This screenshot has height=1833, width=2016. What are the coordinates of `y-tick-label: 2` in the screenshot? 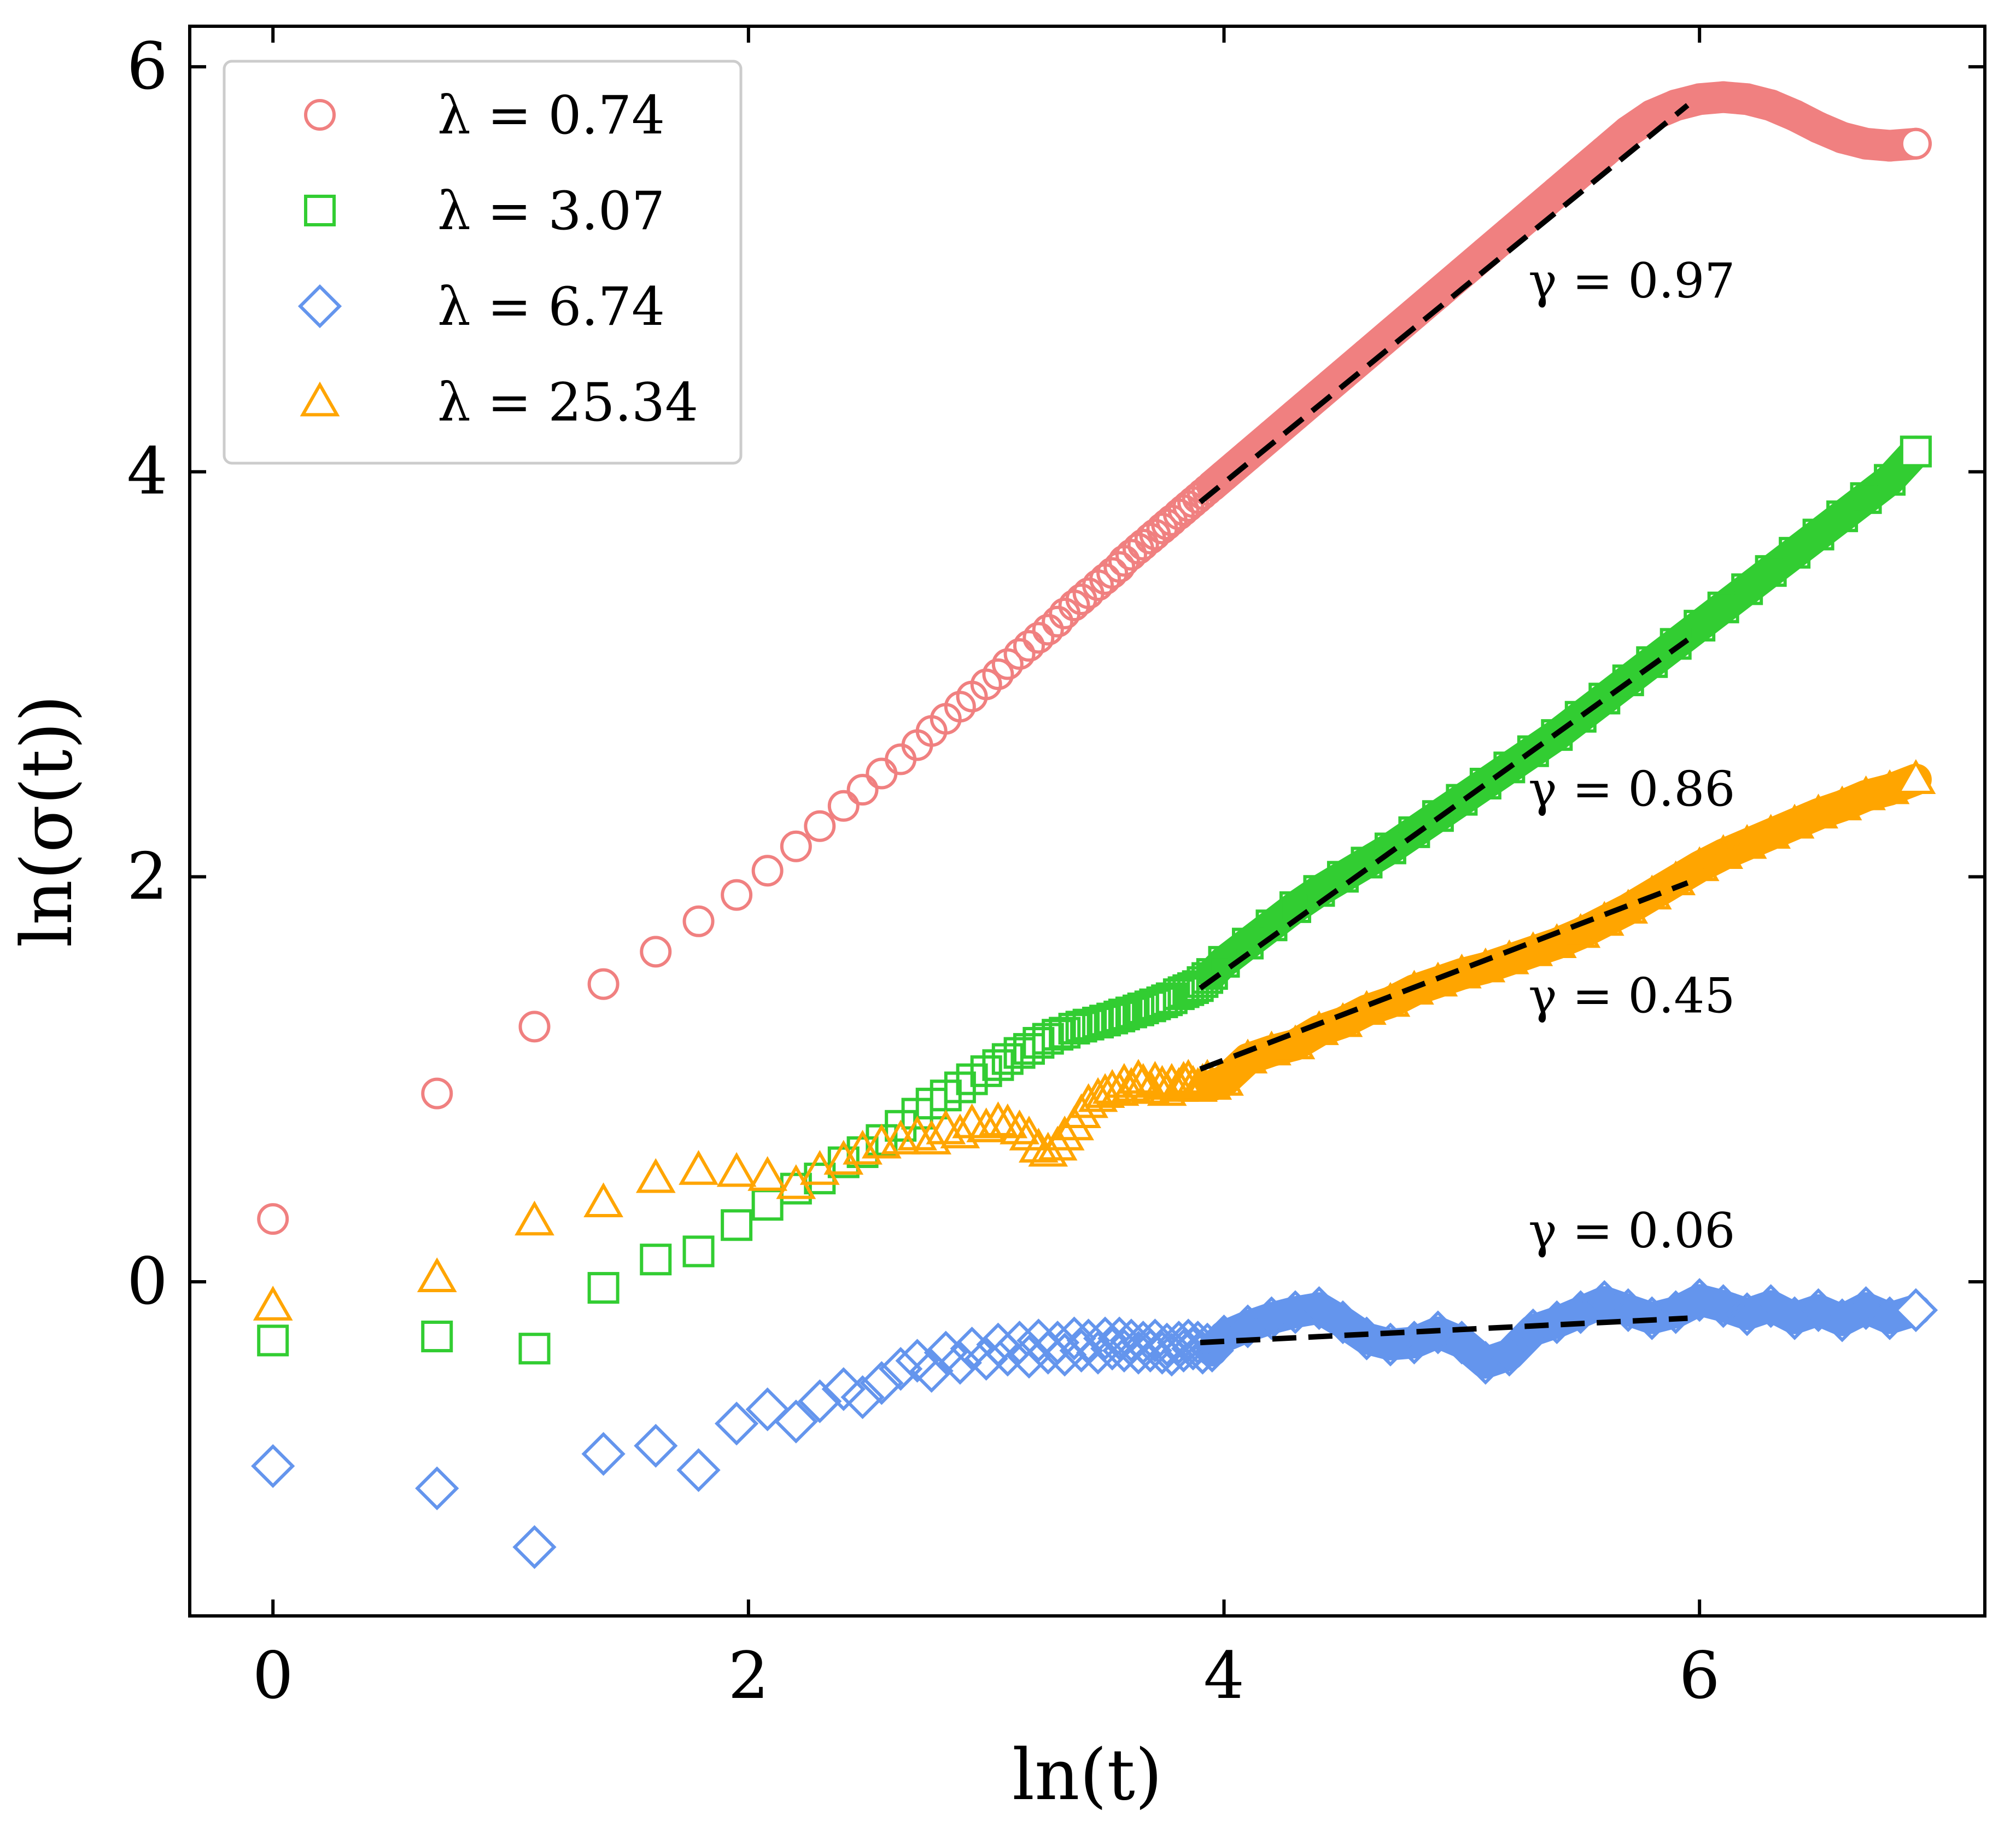 It's located at (147, 876).